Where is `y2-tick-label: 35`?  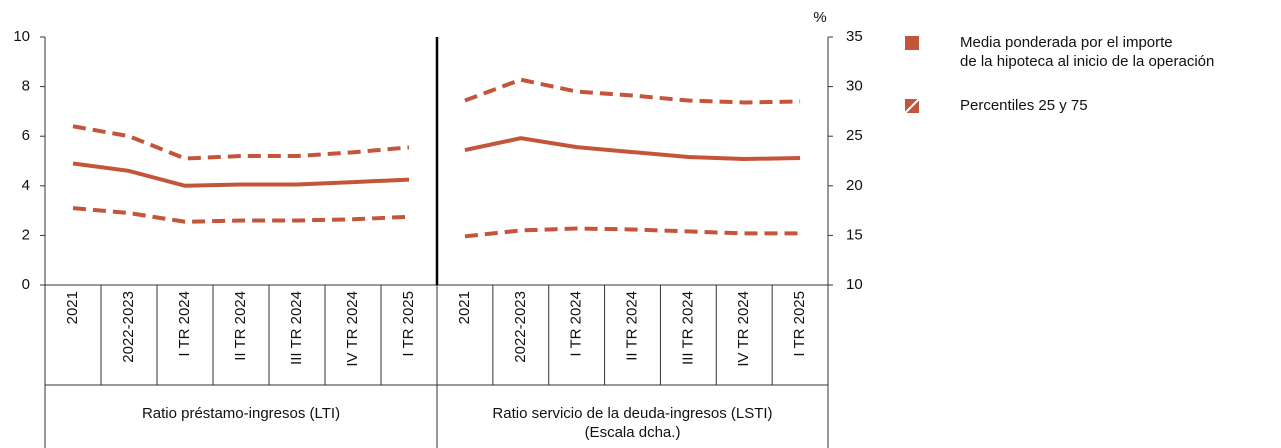 y2-tick-label: 35 is located at coordinates (854, 36).